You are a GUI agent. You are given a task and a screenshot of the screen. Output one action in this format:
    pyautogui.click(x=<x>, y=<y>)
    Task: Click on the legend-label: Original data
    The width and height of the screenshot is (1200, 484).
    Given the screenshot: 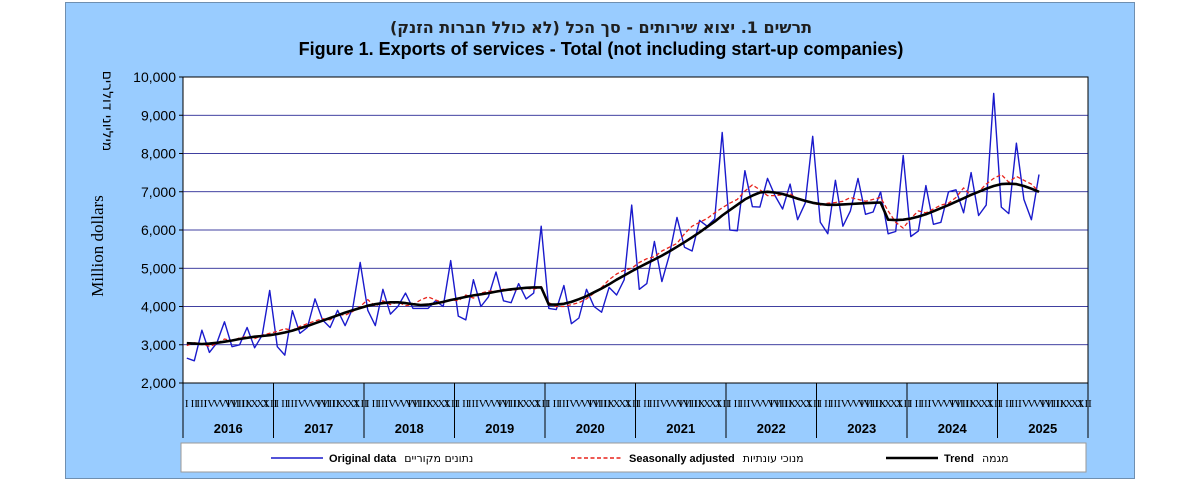 What is the action you would take?
    pyautogui.click(x=363, y=459)
    